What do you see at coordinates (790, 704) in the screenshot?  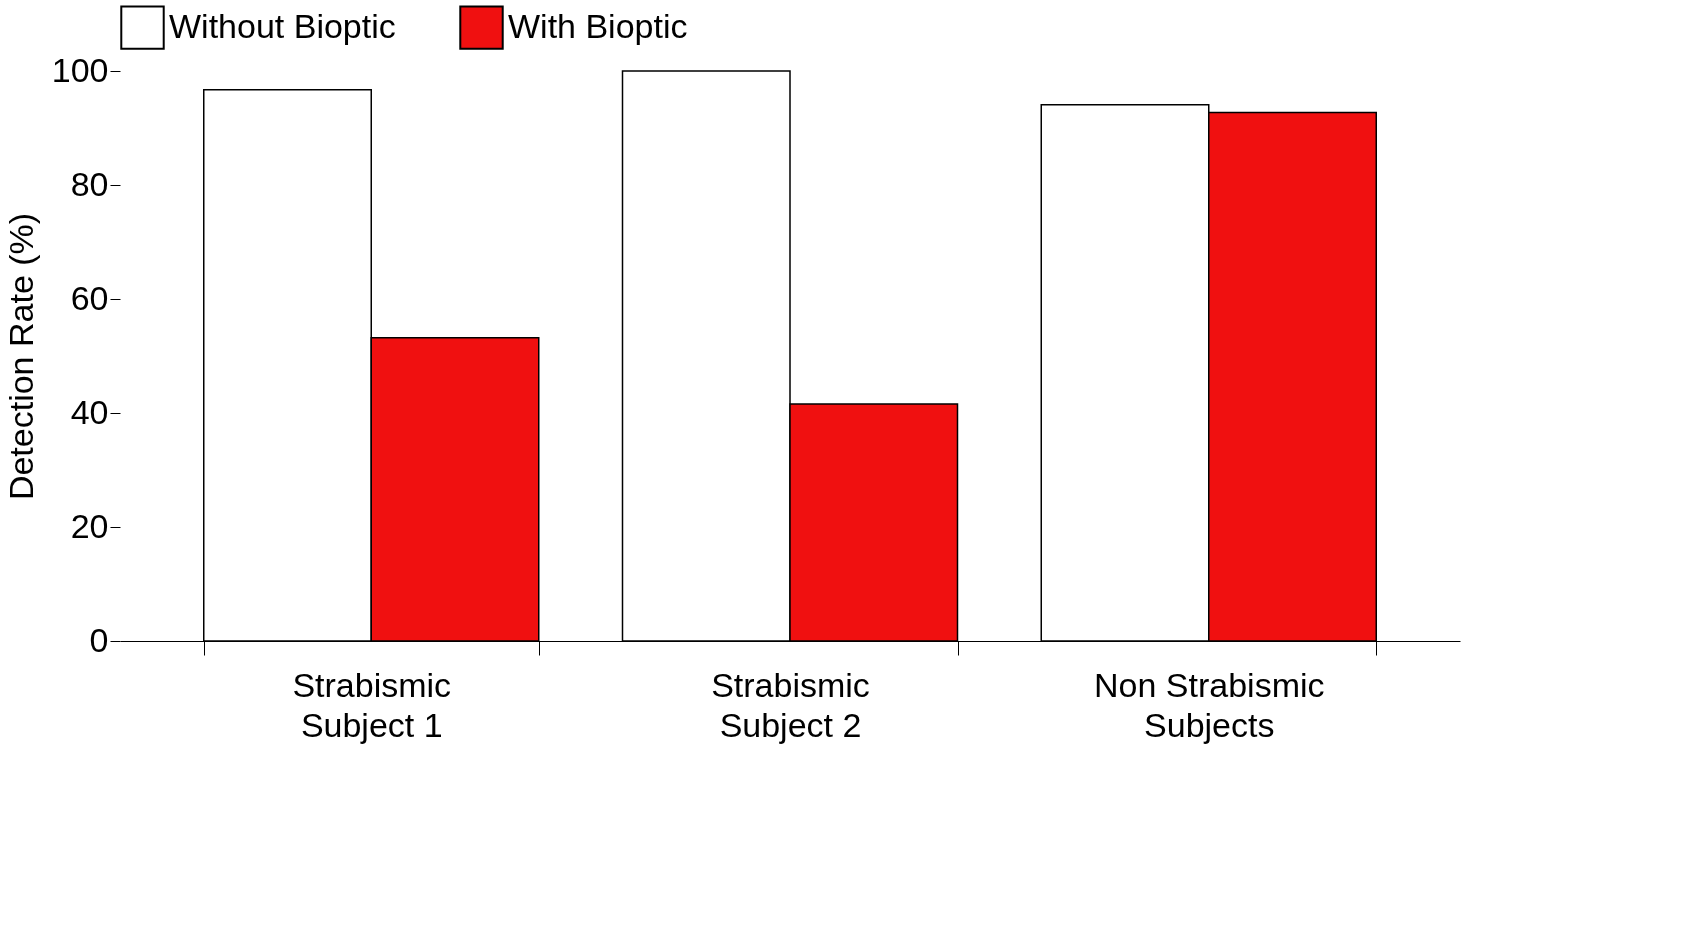 I see `x-tick-label: Strabismic Subject 2` at bounding box center [790, 704].